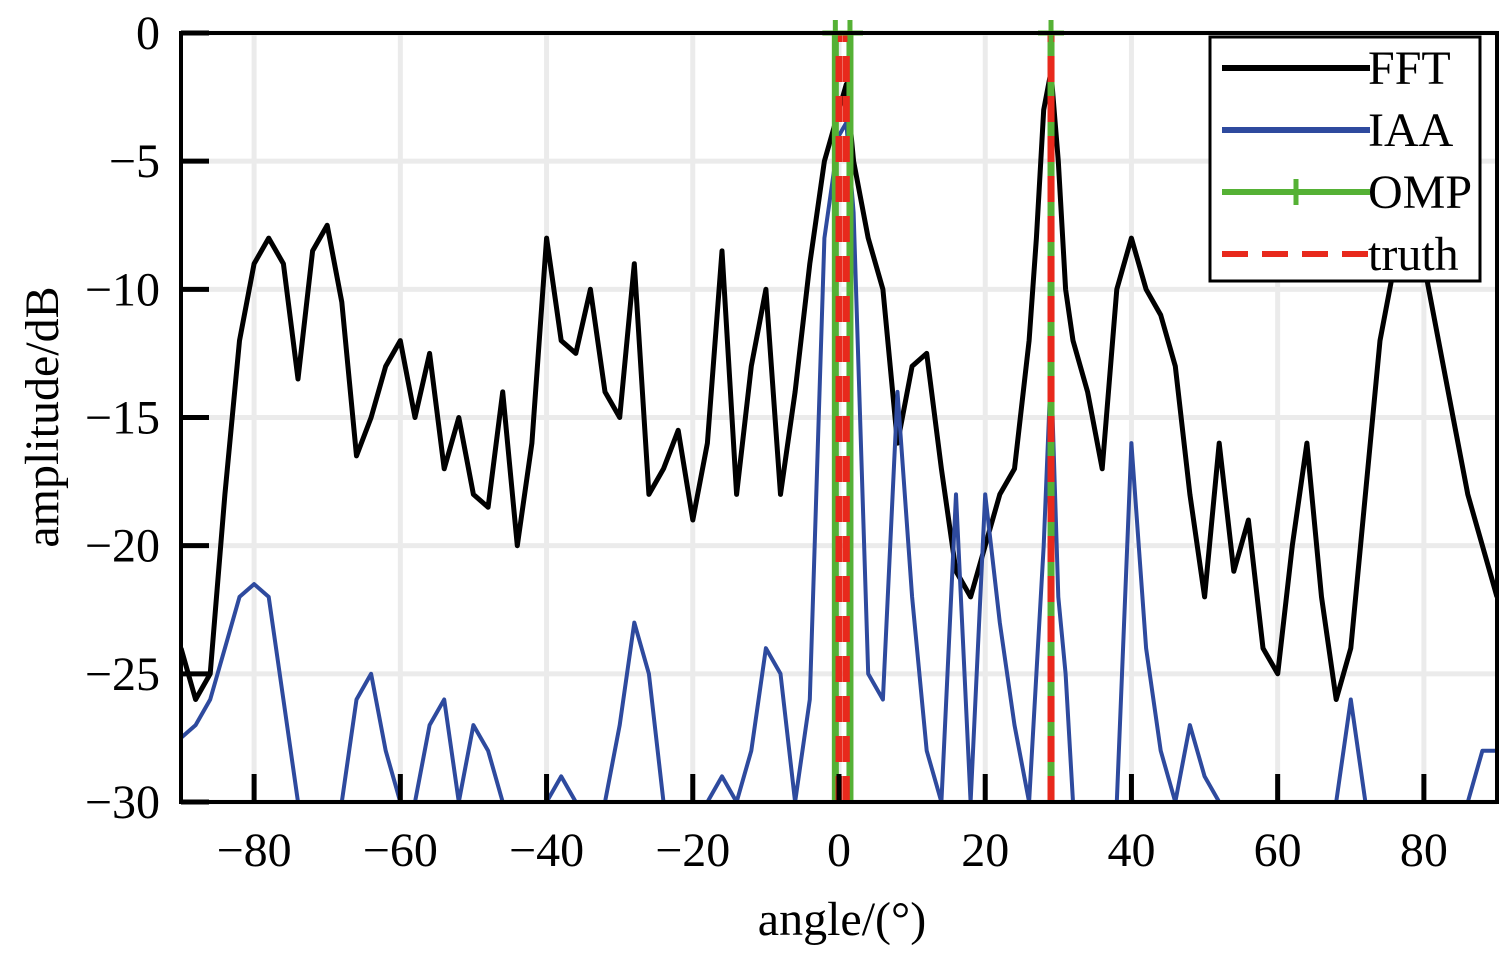 The image size is (1508, 971). Describe the element at coordinates (148, 33) in the screenshot. I see `y-tick-label: 0` at that location.